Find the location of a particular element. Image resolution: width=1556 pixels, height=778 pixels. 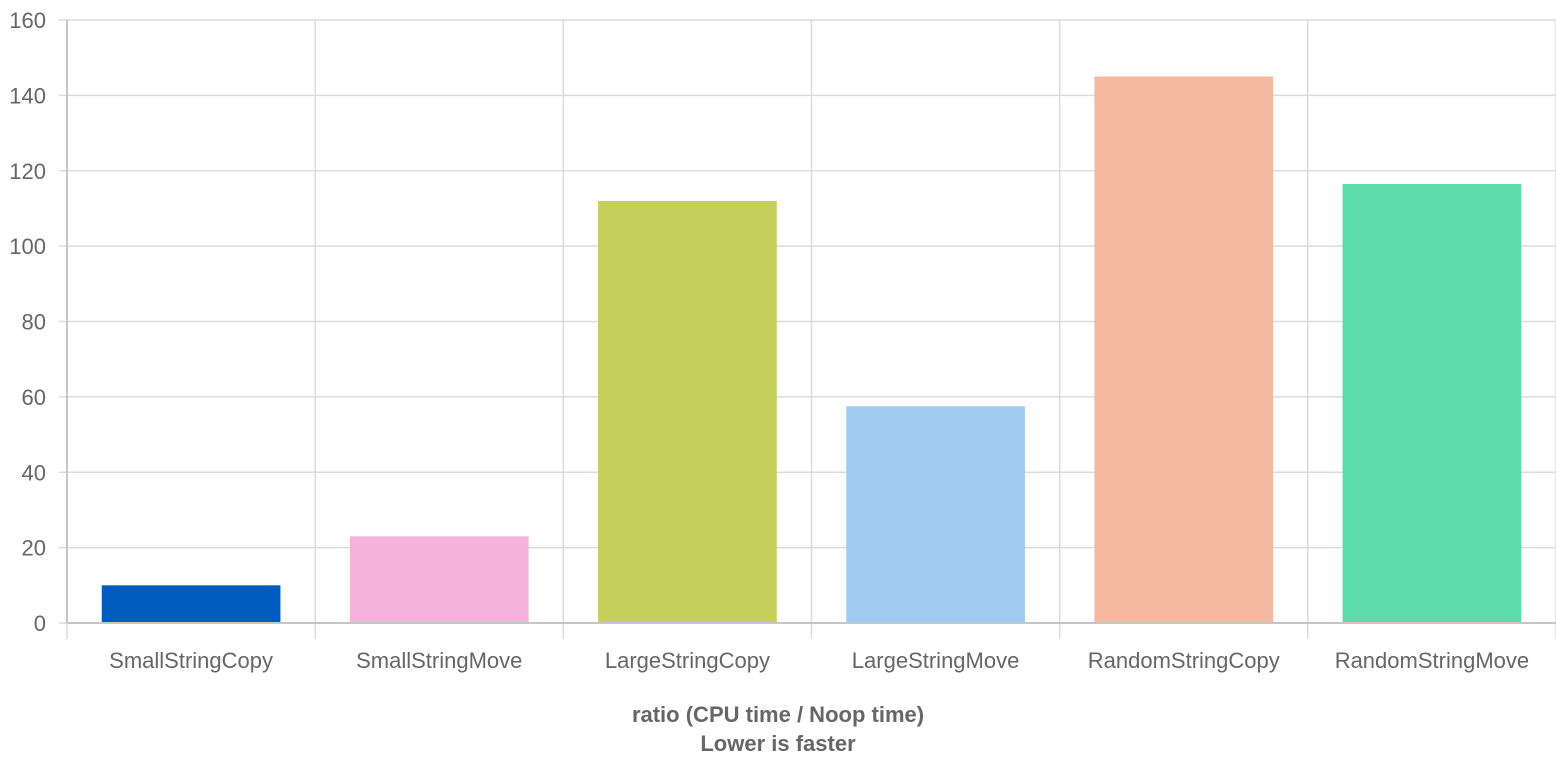

bar-SmallStringCopy is located at coordinates (191, 604).